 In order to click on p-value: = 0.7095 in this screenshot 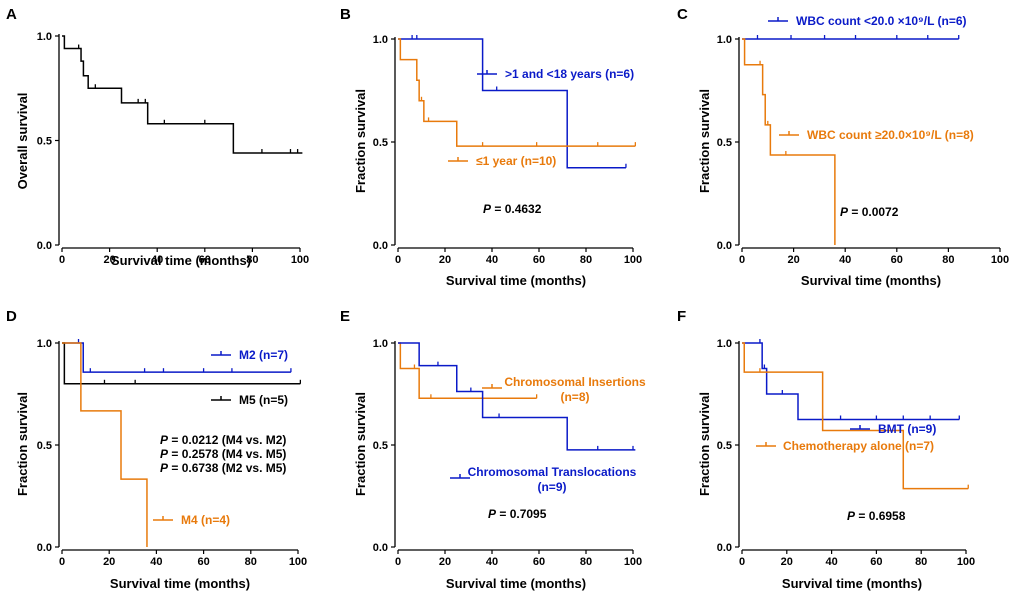, I will do `click(521, 514)`.